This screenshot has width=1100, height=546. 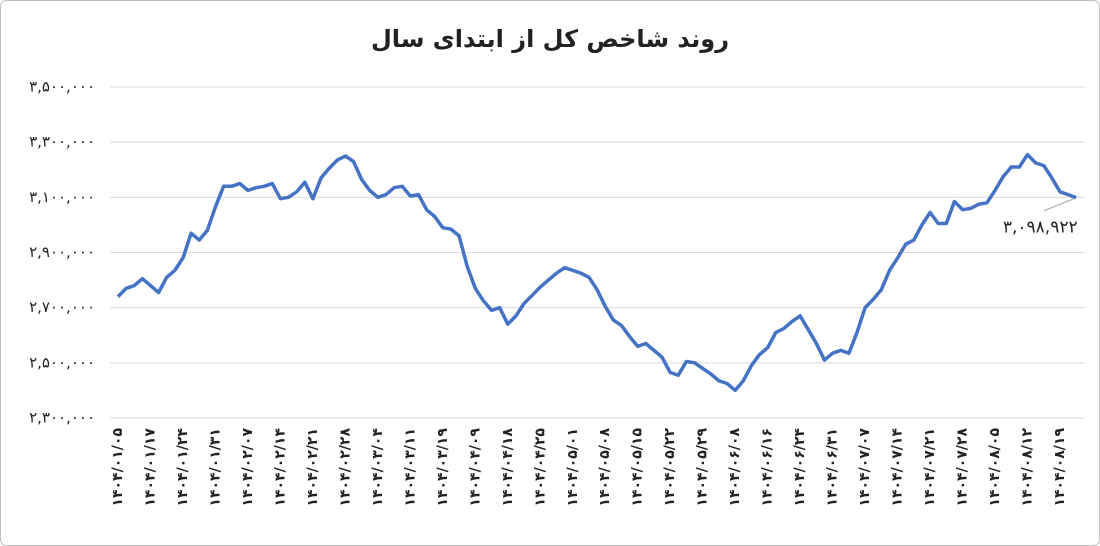 I want to click on y-tick-label: ۲,۷۰۰,۰۰۰, so click(x=62, y=307).